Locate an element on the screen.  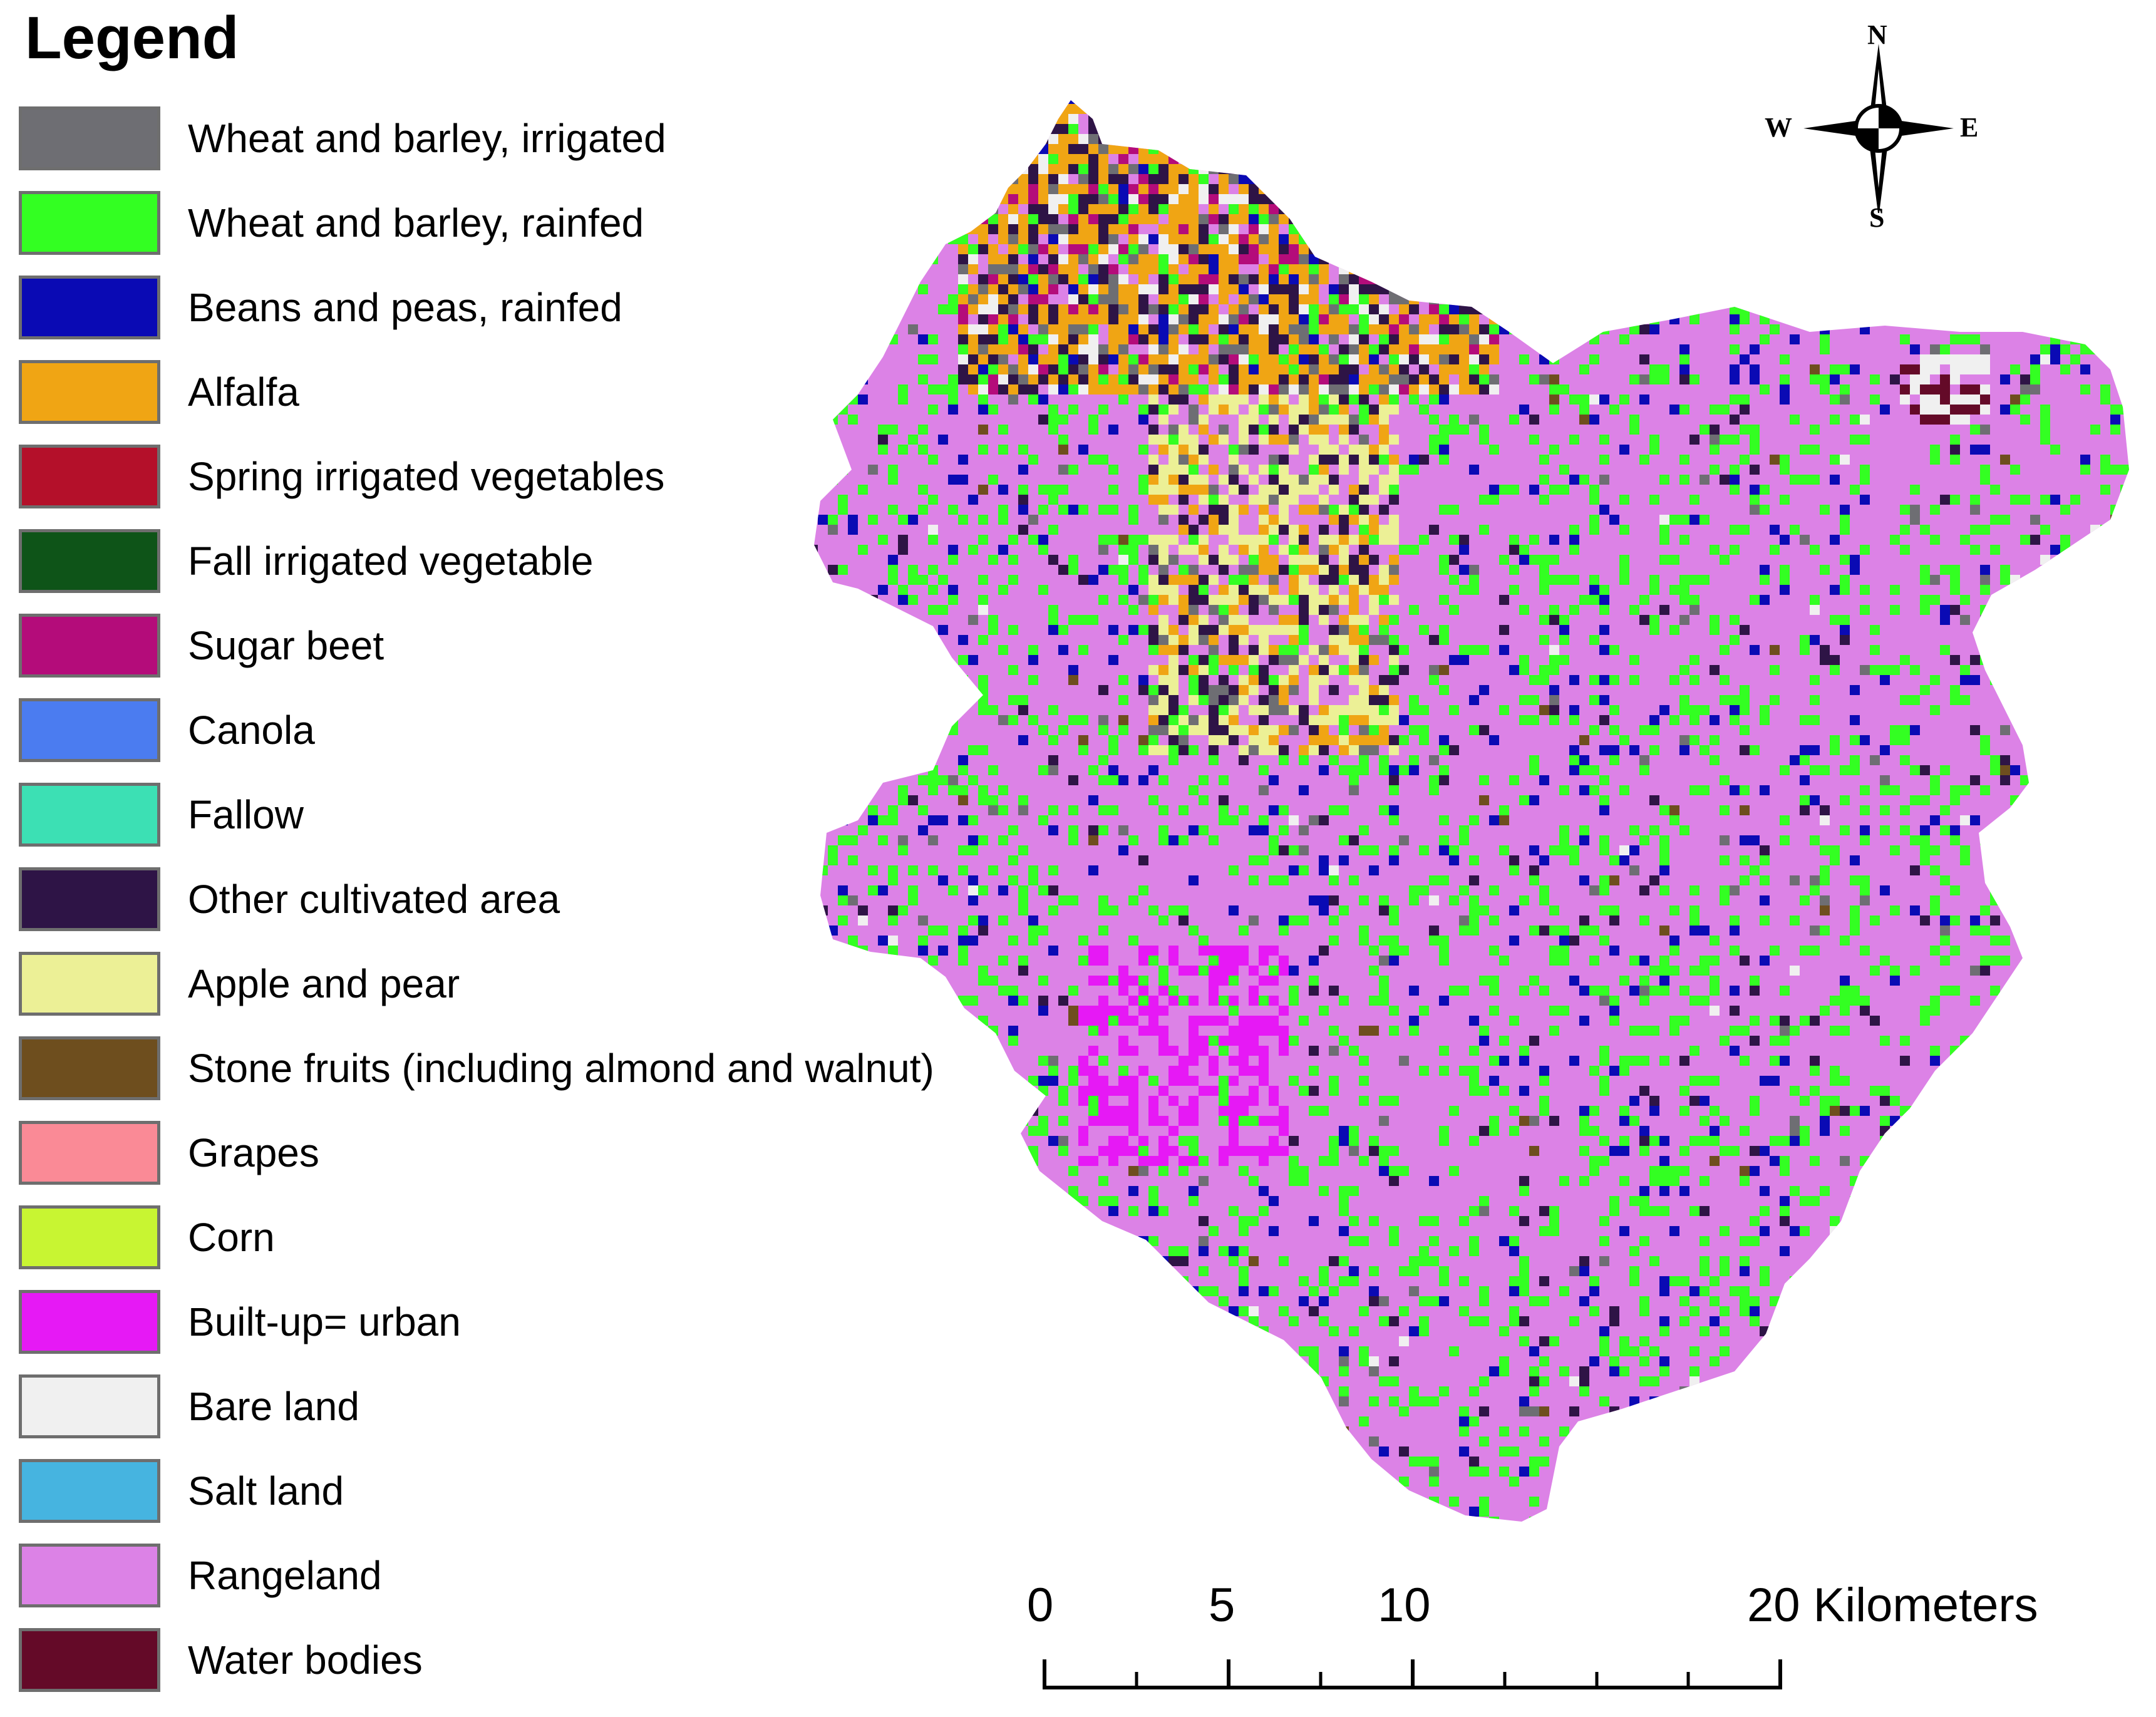
legend-item: Sugar beet is located at coordinates (551, 649).